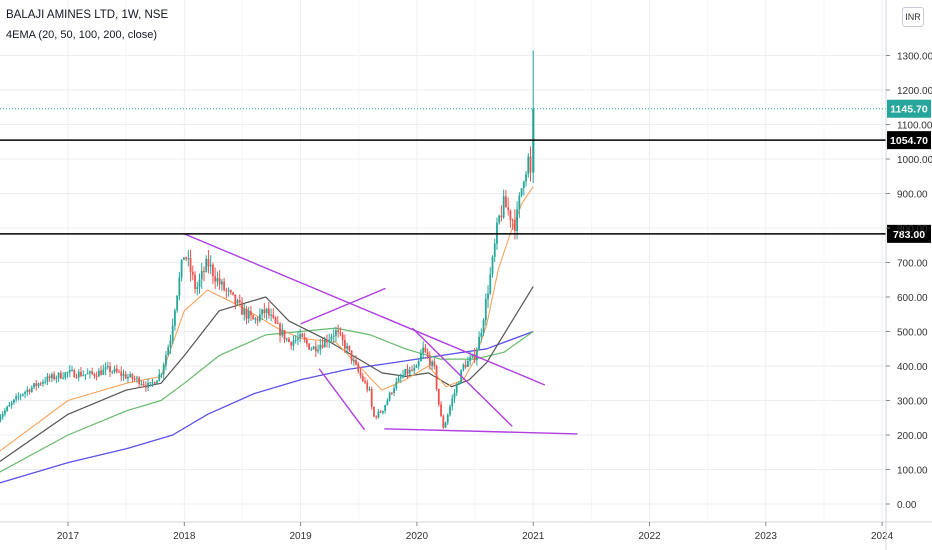 The image size is (932, 550). Describe the element at coordinates (914, 160) in the screenshot. I see `price-tick-label: 1000.00` at that location.